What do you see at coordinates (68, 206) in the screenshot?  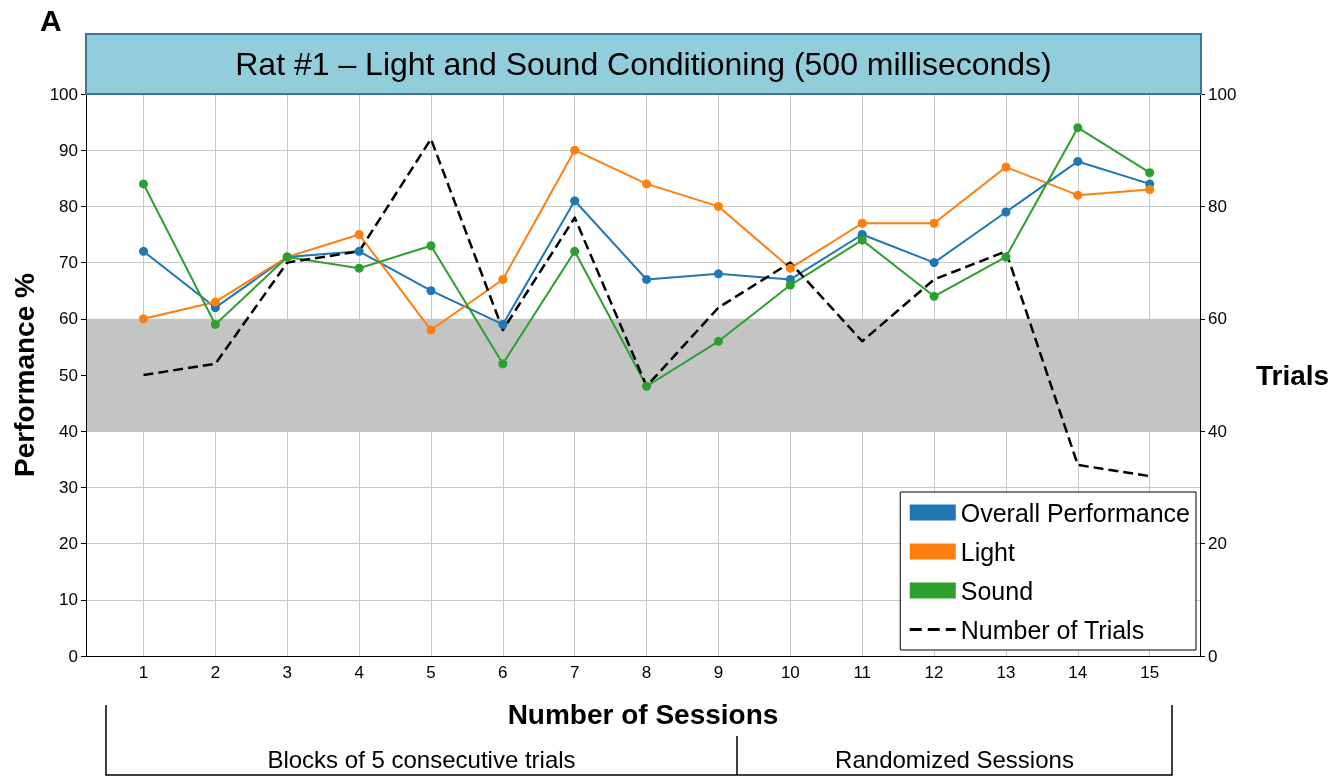 I see `y-tick-label: 80` at bounding box center [68, 206].